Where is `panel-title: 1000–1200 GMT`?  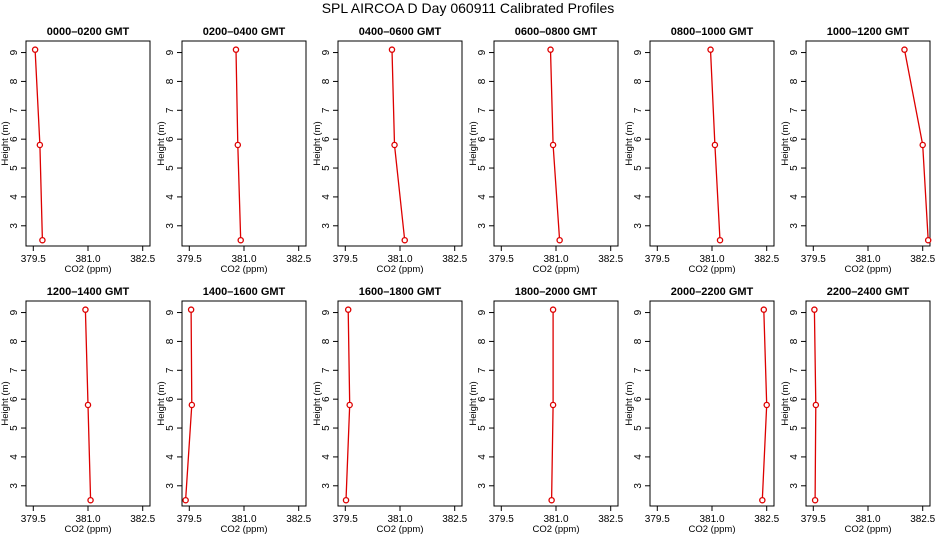
panel-title: 1000–1200 GMT is located at coordinates (868, 32).